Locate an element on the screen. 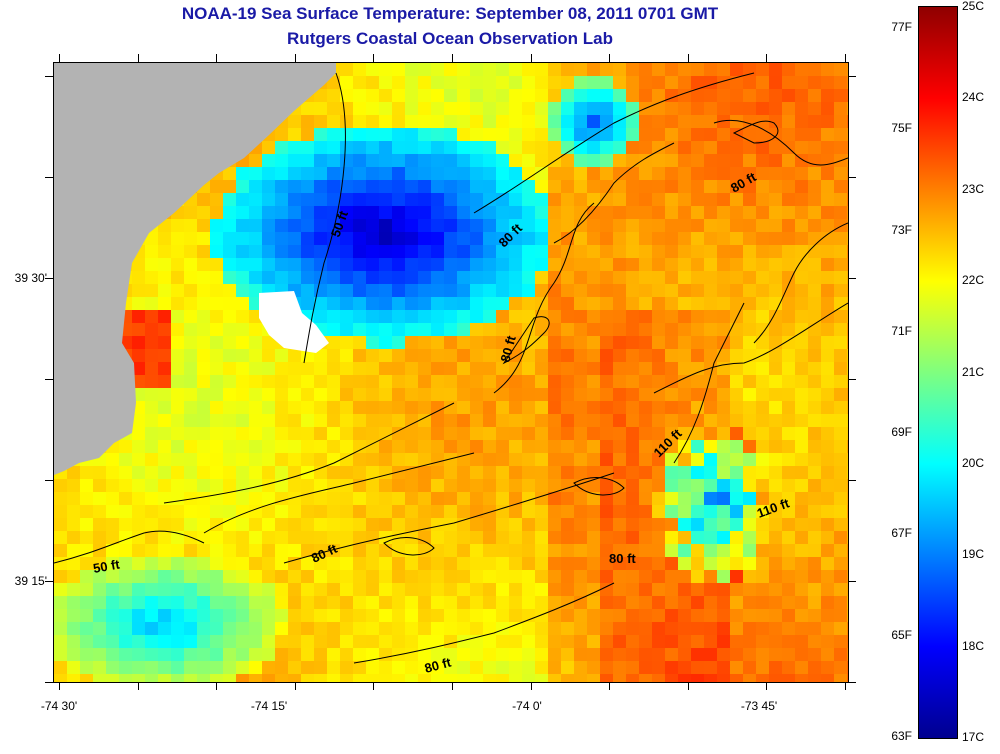 Image resolution: width=1000 pixels, height=754 pixels. colorbar-label-fahrenheit: 73F is located at coordinates (901, 229).